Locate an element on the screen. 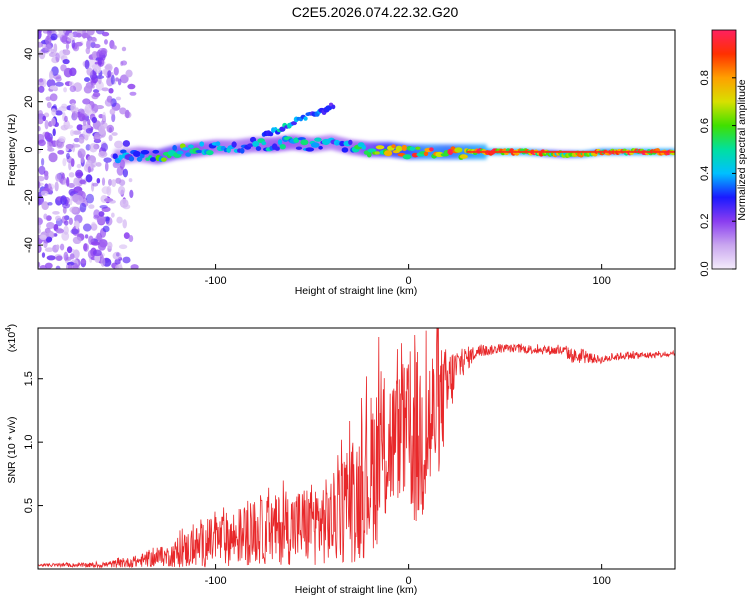  snr-y-tick-label: 0.5 is located at coordinates (29, 505).